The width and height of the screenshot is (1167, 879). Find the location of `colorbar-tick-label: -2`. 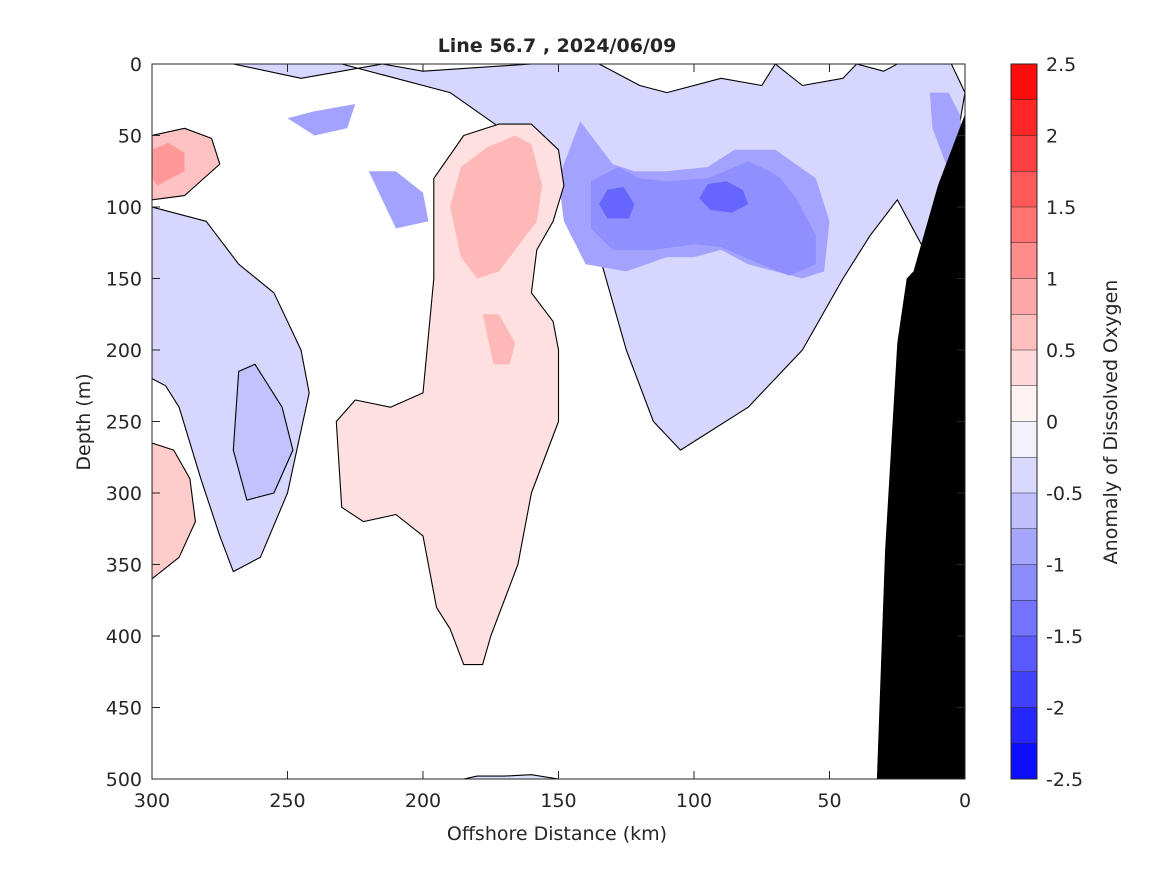

colorbar-tick-label: -2 is located at coordinates (1055, 709).